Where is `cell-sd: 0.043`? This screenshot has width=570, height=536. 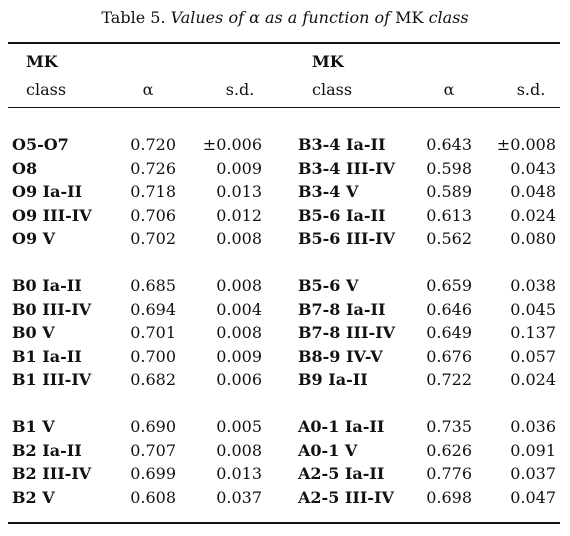
cell-sd: 0.043 is located at coordinates (533, 168).